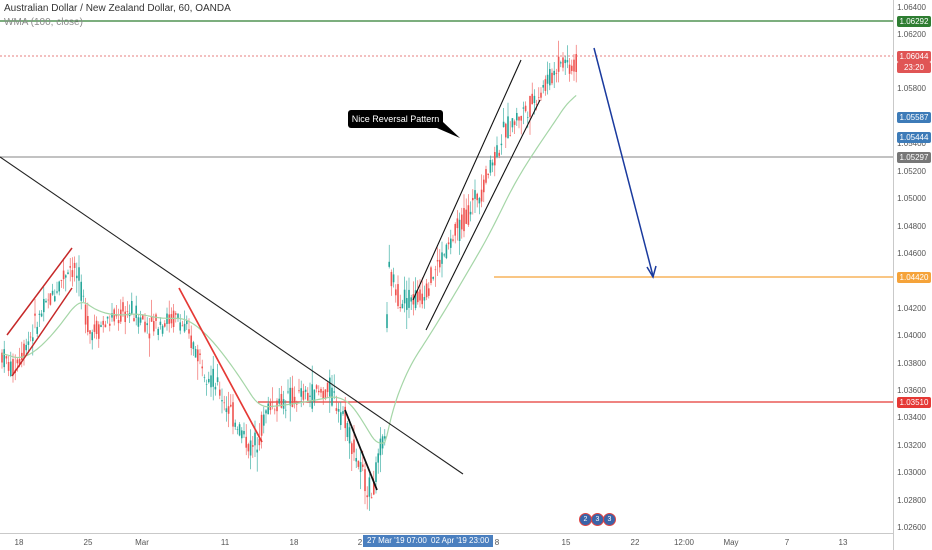  What do you see at coordinates (395, 119) in the screenshot?
I see `annotation-callout: Nice Reversal Pattern` at bounding box center [395, 119].